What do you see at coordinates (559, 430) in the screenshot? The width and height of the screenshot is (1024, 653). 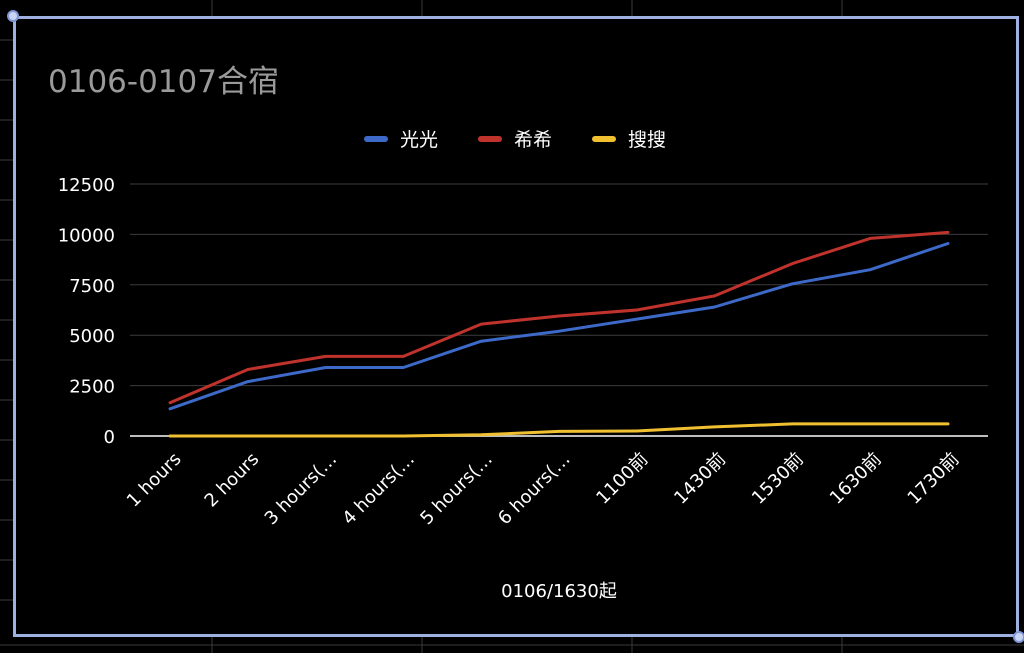 I see `series-line` at bounding box center [559, 430].